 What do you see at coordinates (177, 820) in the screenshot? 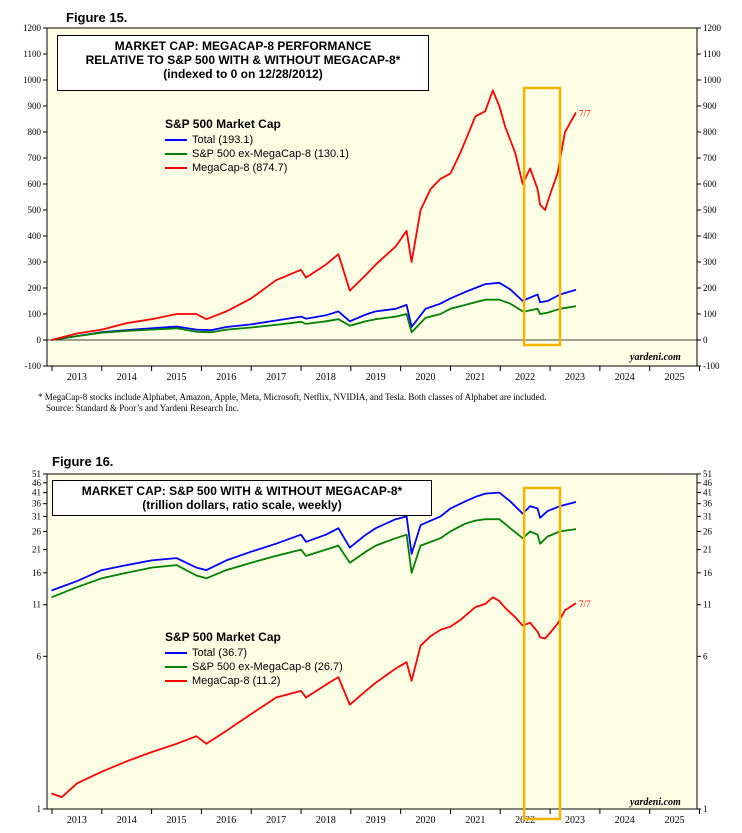
I see `fig16-xtick-label: 2015` at bounding box center [177, 820].